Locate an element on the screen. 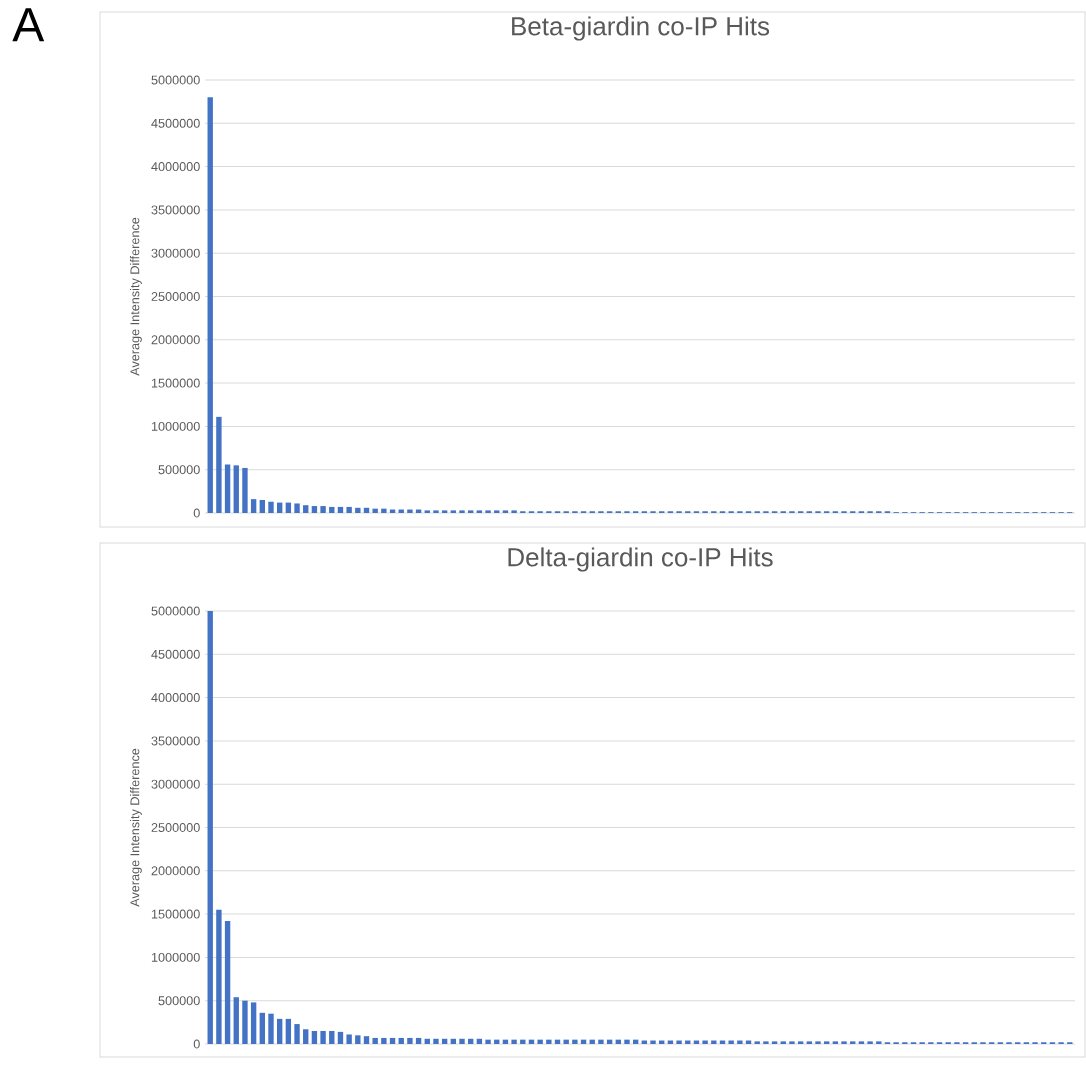 The height and width of the screenshot is (1067, 1086). chart-title: Delta-giardin co-IP Hits is located at coordinates (640, 559).